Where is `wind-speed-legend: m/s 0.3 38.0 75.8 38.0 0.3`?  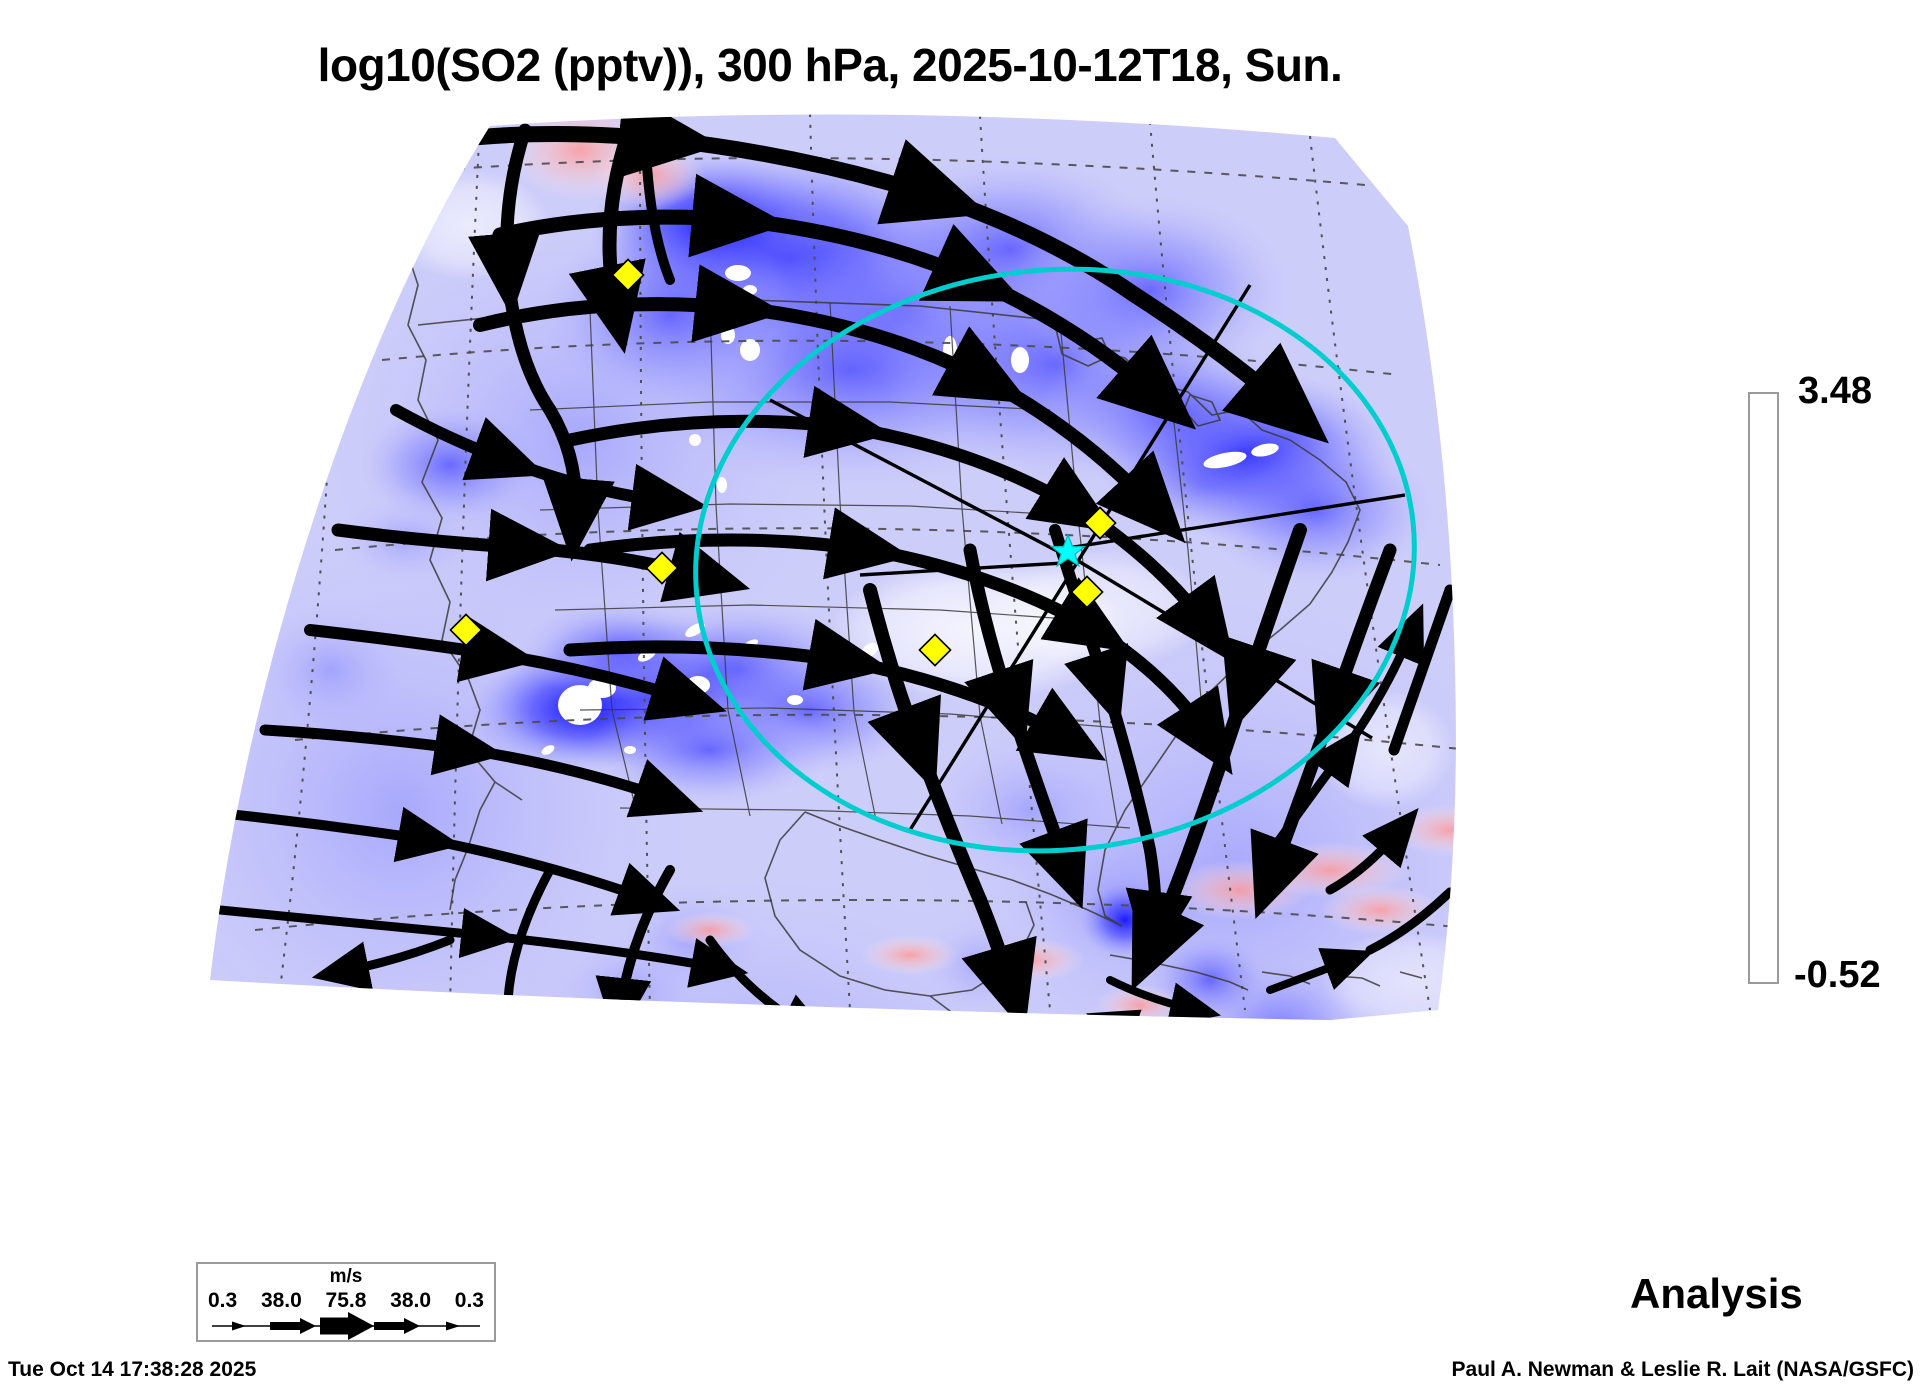
wind-speed-legend: m/s 0.3 38.0 75.8 38.0 0.3 is located at coordinates (346, 1302).